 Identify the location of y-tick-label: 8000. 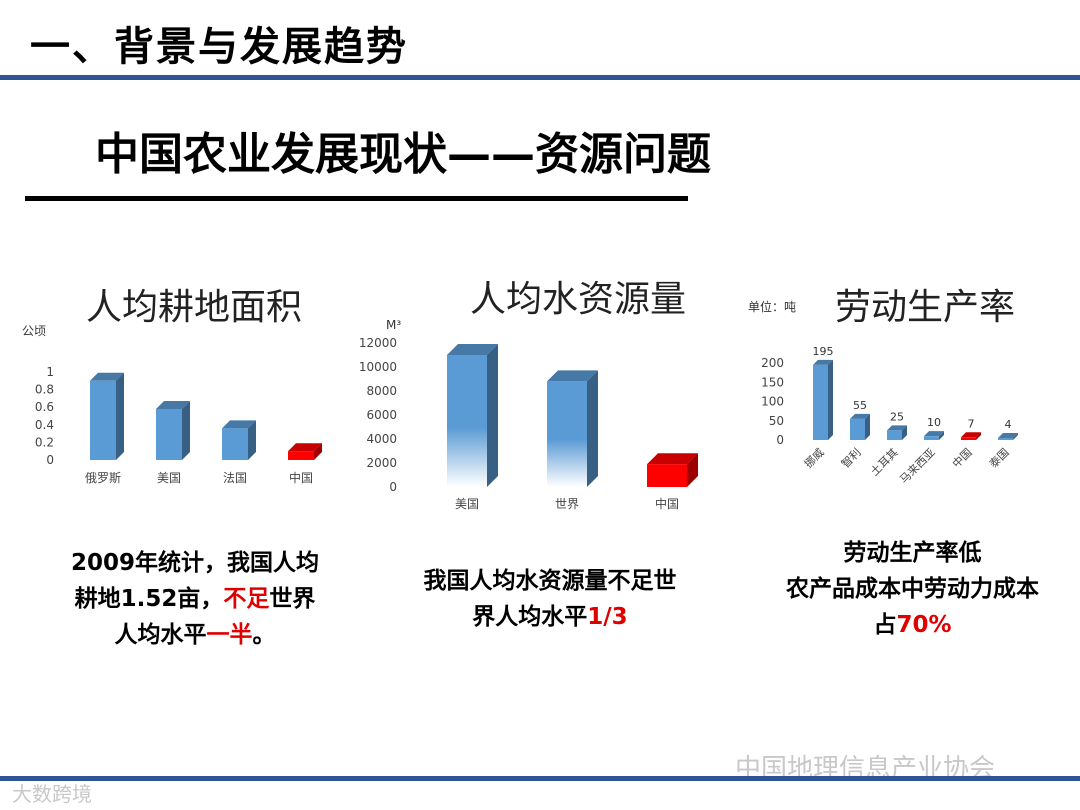
(381, 391).